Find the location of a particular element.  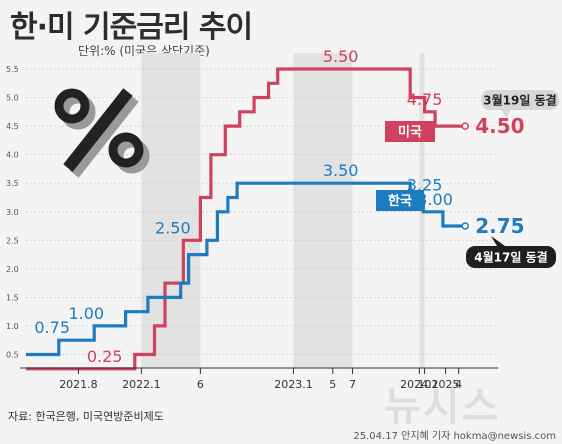

x-tick-label: 2025 is located at coordinates (446, 384).